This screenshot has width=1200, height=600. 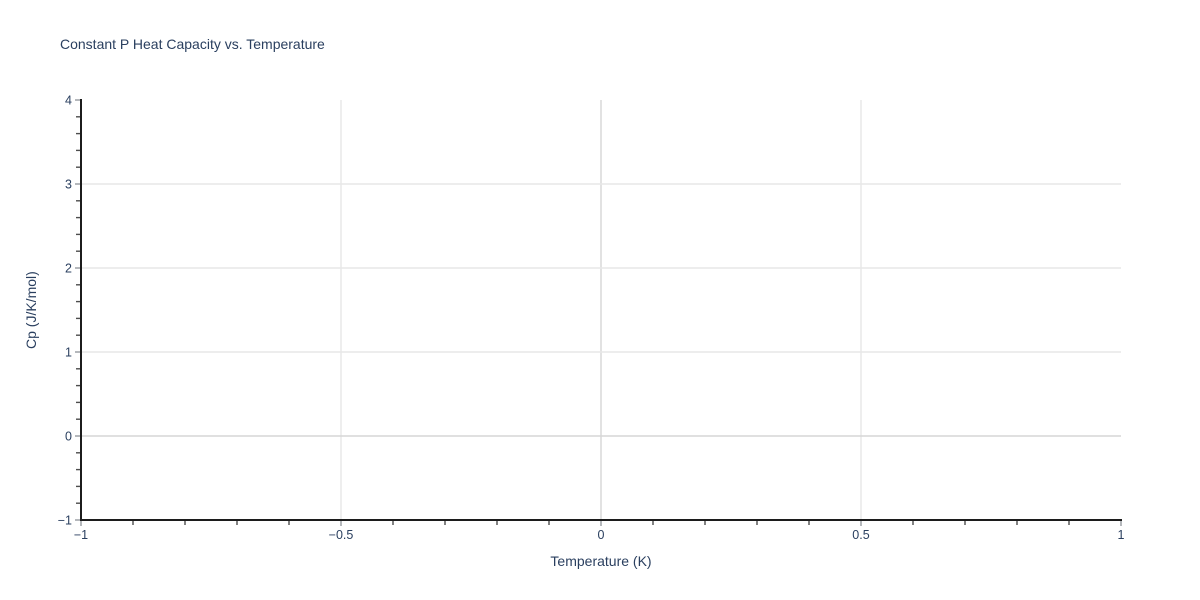 I want to click on y-tick-label: 2, so click(x=68, y=269).